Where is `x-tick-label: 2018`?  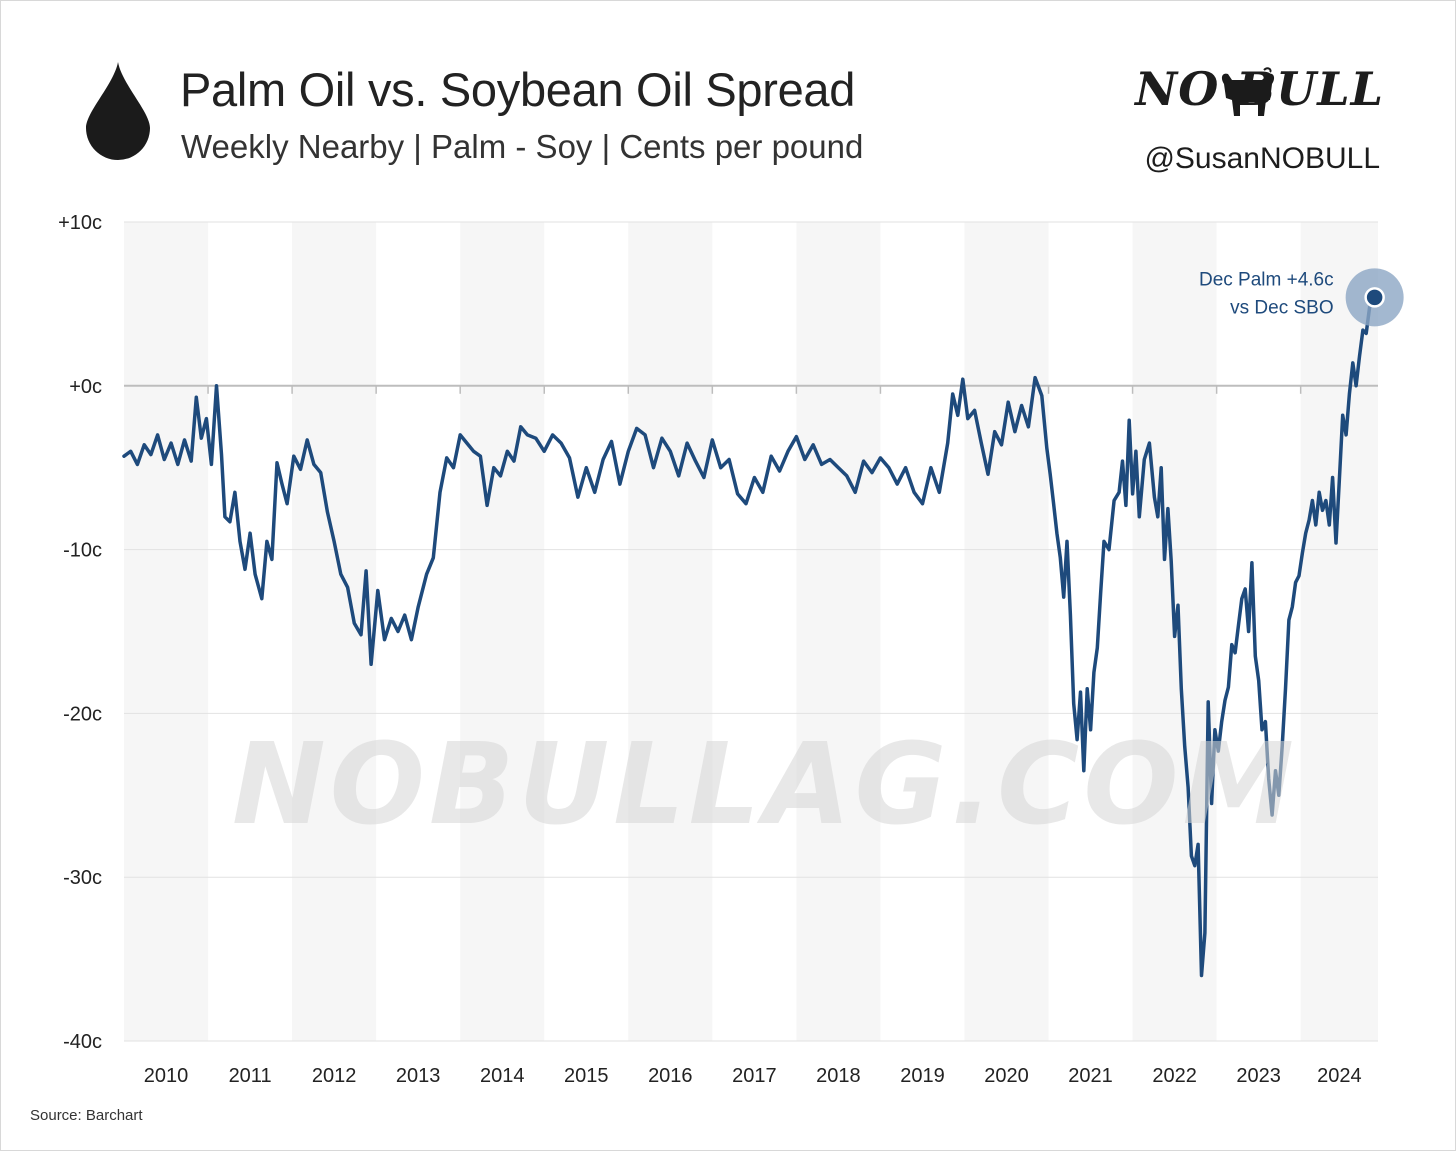 x-tick-label: 2018 is located at coordinates (838, 1076).